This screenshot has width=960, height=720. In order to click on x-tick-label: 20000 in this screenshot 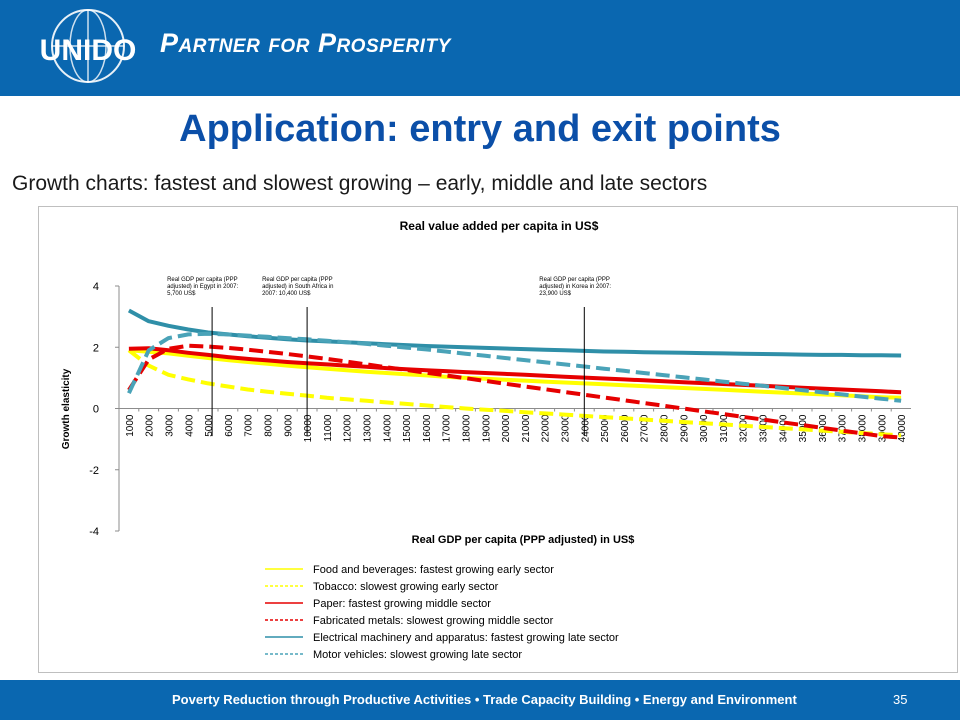, I will do `click(506, 428)`.